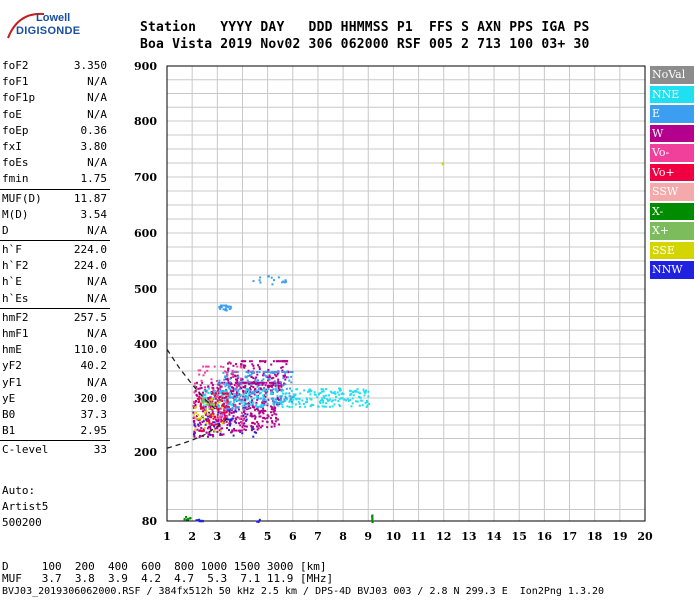  What do you see at coordinates (90, 198) in the screenshot?
I see `param-value: 11.87` at bounding box center [90, 198].